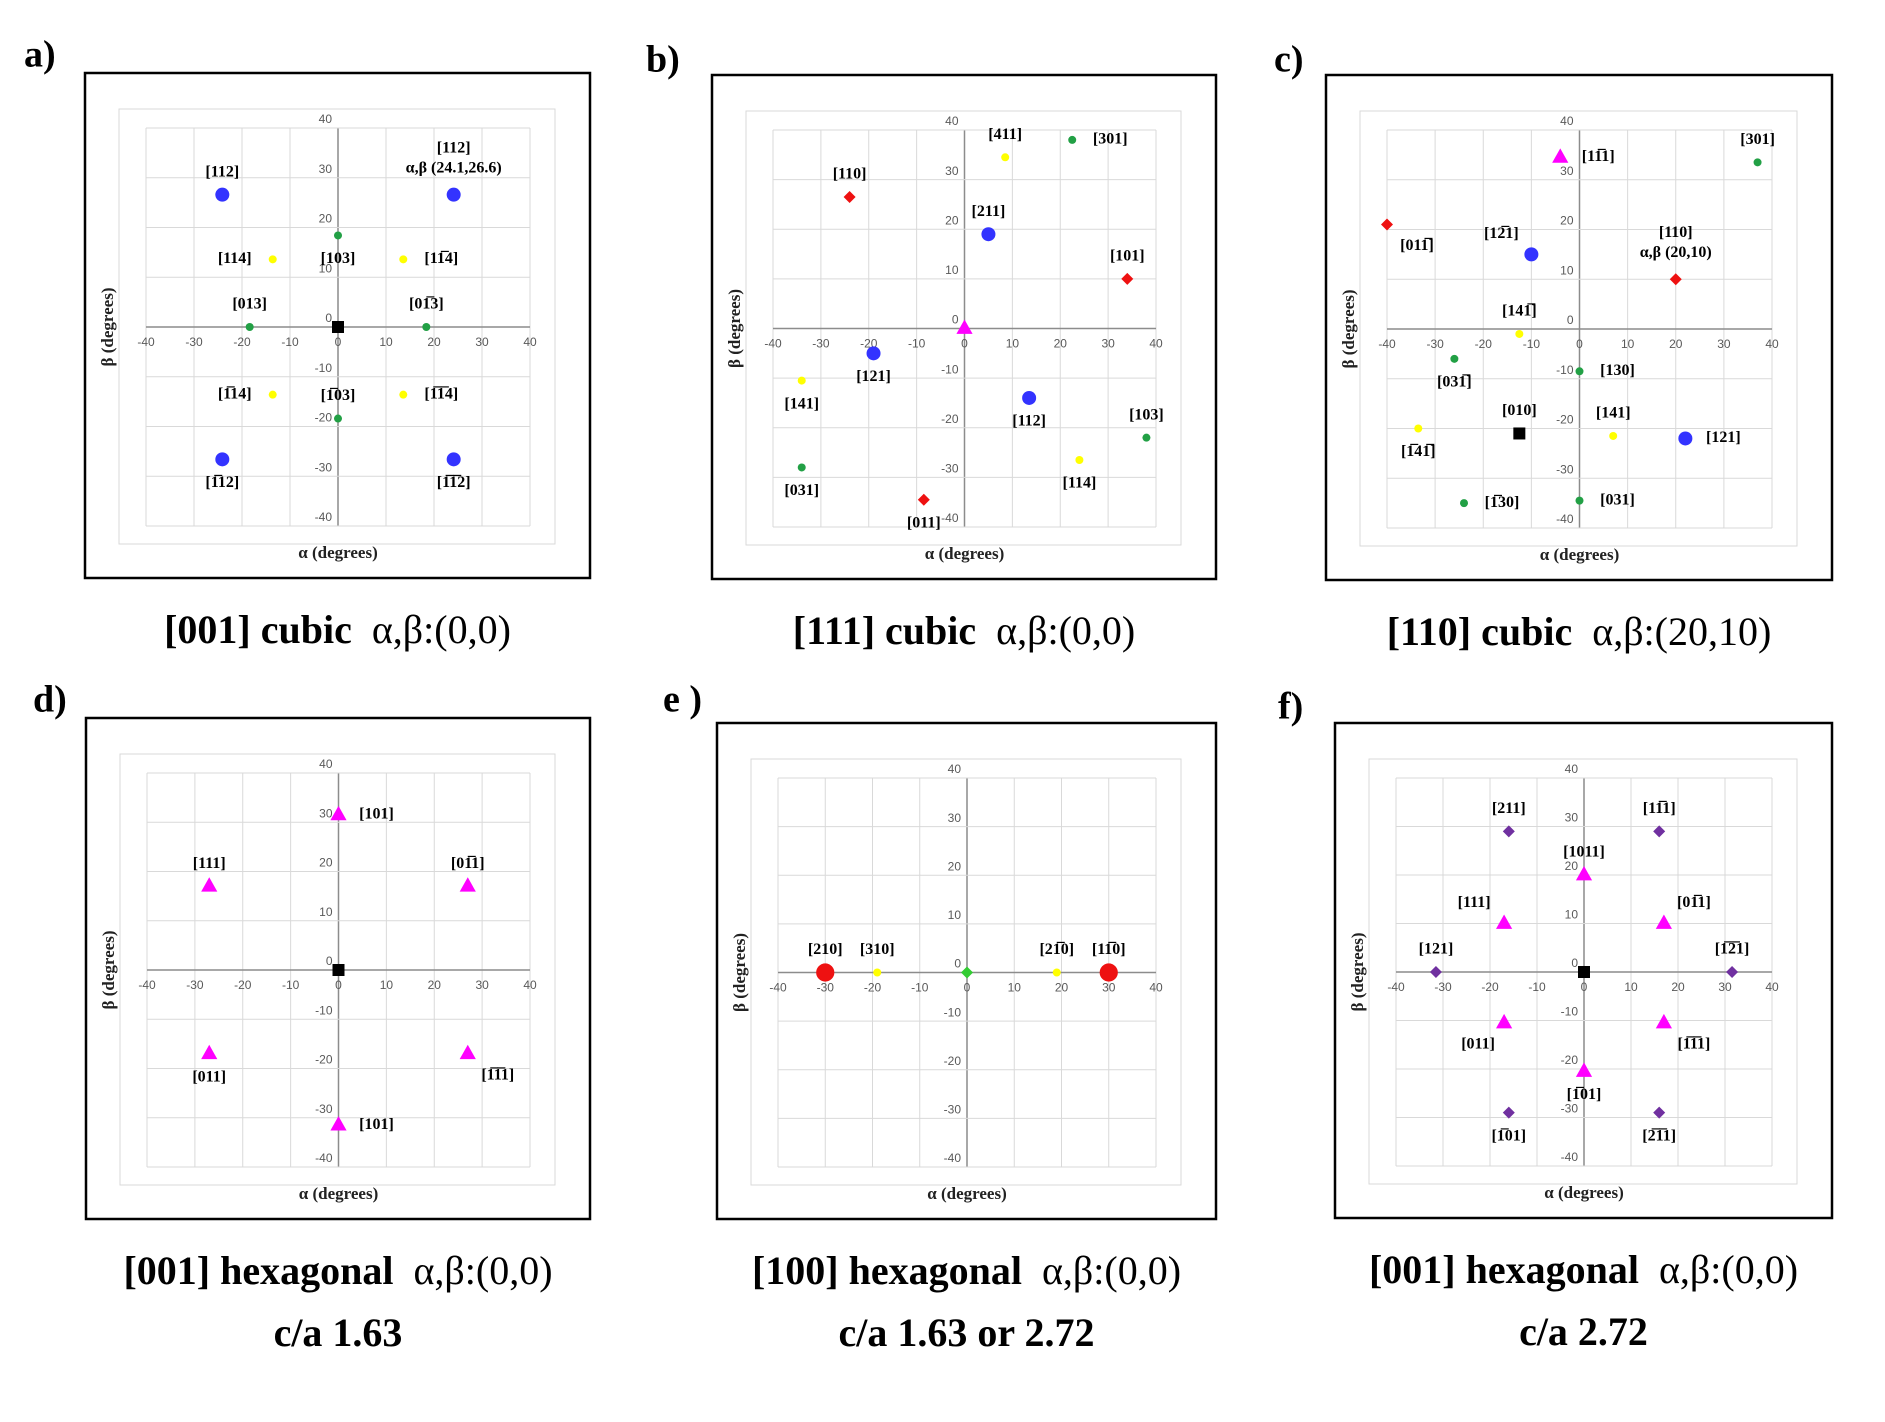  I want to click on x-tick-label: -30, so click(194, 342).